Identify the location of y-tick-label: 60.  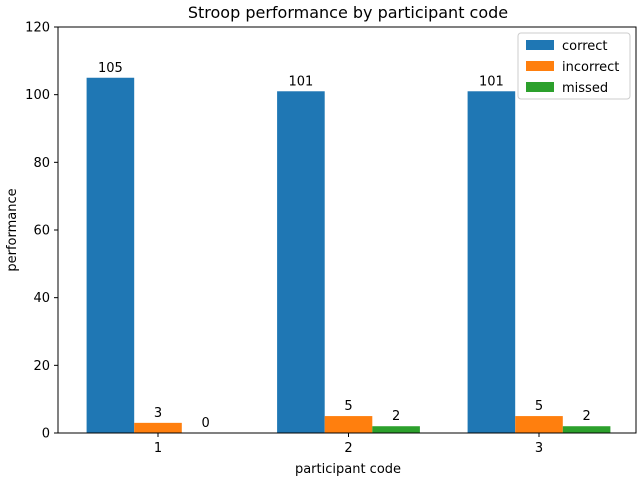
(41, 231).